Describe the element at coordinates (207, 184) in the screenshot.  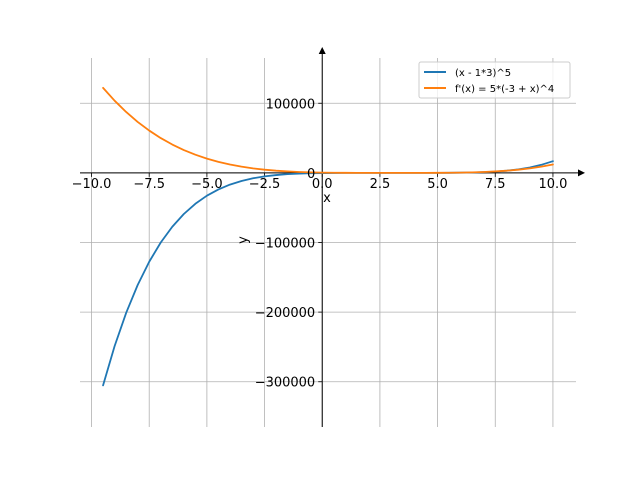
I see `x-tick-label: −5.0` at that location.